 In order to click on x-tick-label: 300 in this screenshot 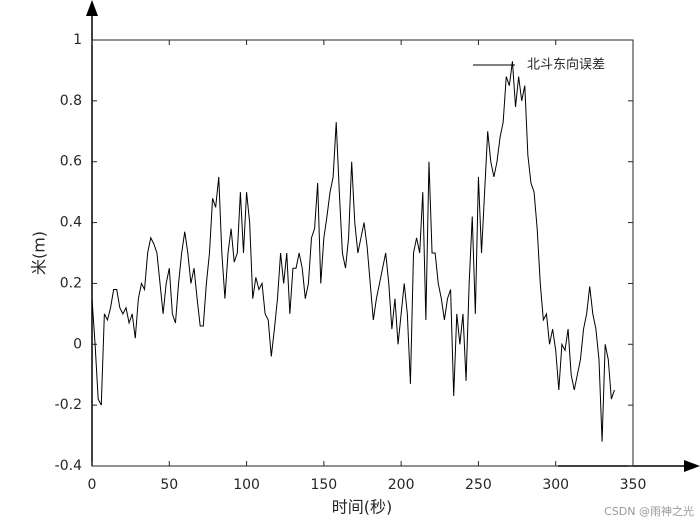, I will do `click(555, 485)`.